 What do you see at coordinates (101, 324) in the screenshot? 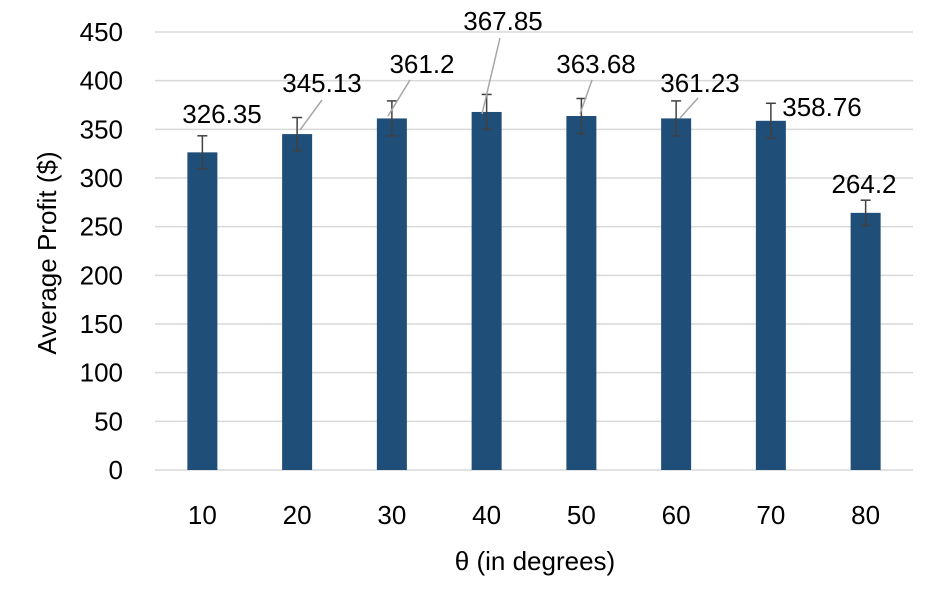
I see `y-tick-label: 150` at bounding box center [101, 324].